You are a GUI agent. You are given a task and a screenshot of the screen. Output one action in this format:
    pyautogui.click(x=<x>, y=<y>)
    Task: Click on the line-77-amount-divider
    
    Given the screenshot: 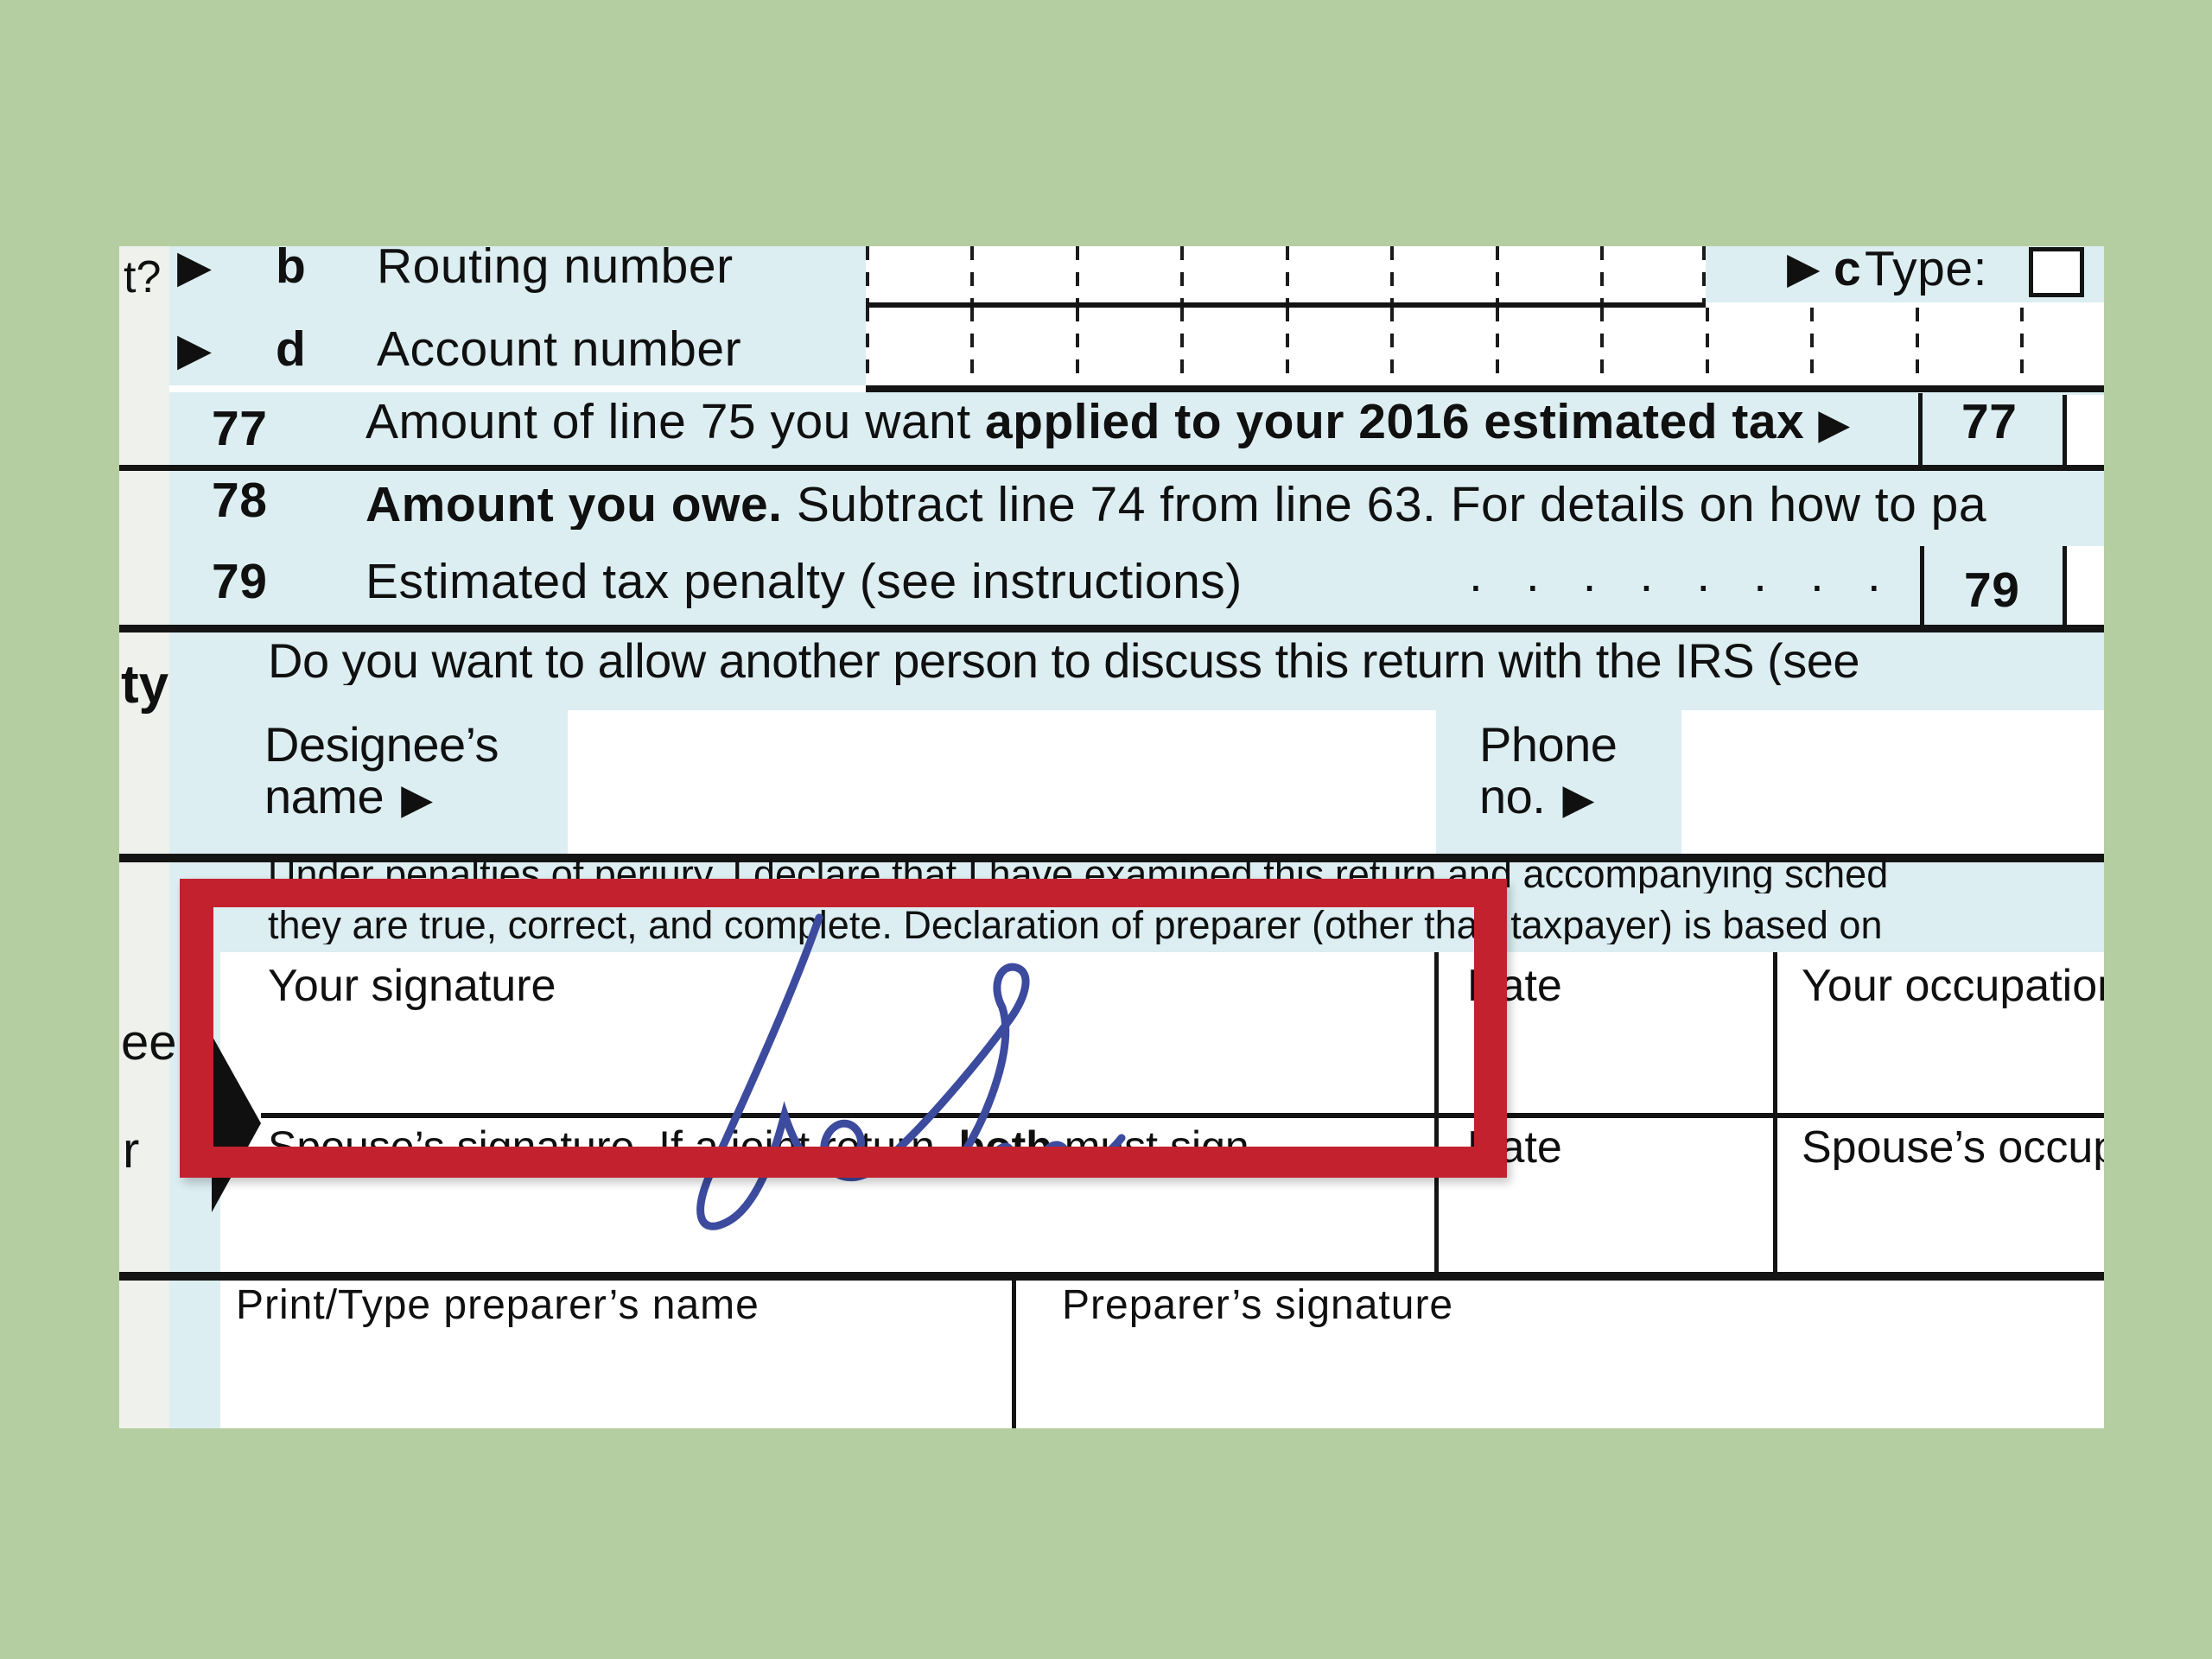 What is the action you would take?
    pyautogui.click(x=2065, y=430)
    